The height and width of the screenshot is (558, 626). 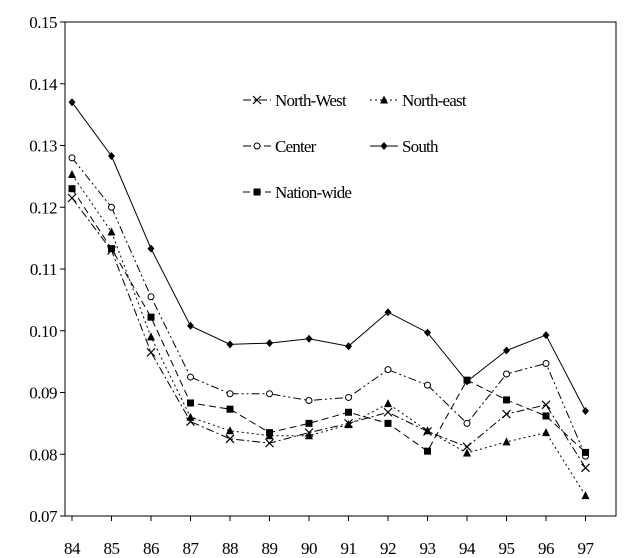 What do you see at coordinates (43, 146) in the screenshot?
I see `y-tick-label: 0.13` at bounding box center [43, 146].